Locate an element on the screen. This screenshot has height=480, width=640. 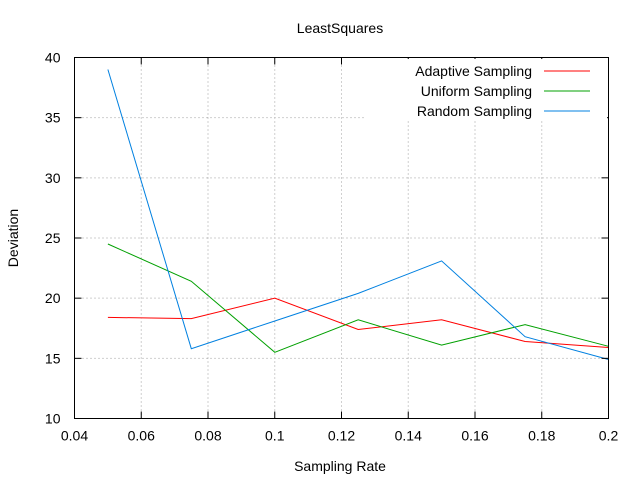
x-tick-label: 0.1 is located at coordinates (275, 436).